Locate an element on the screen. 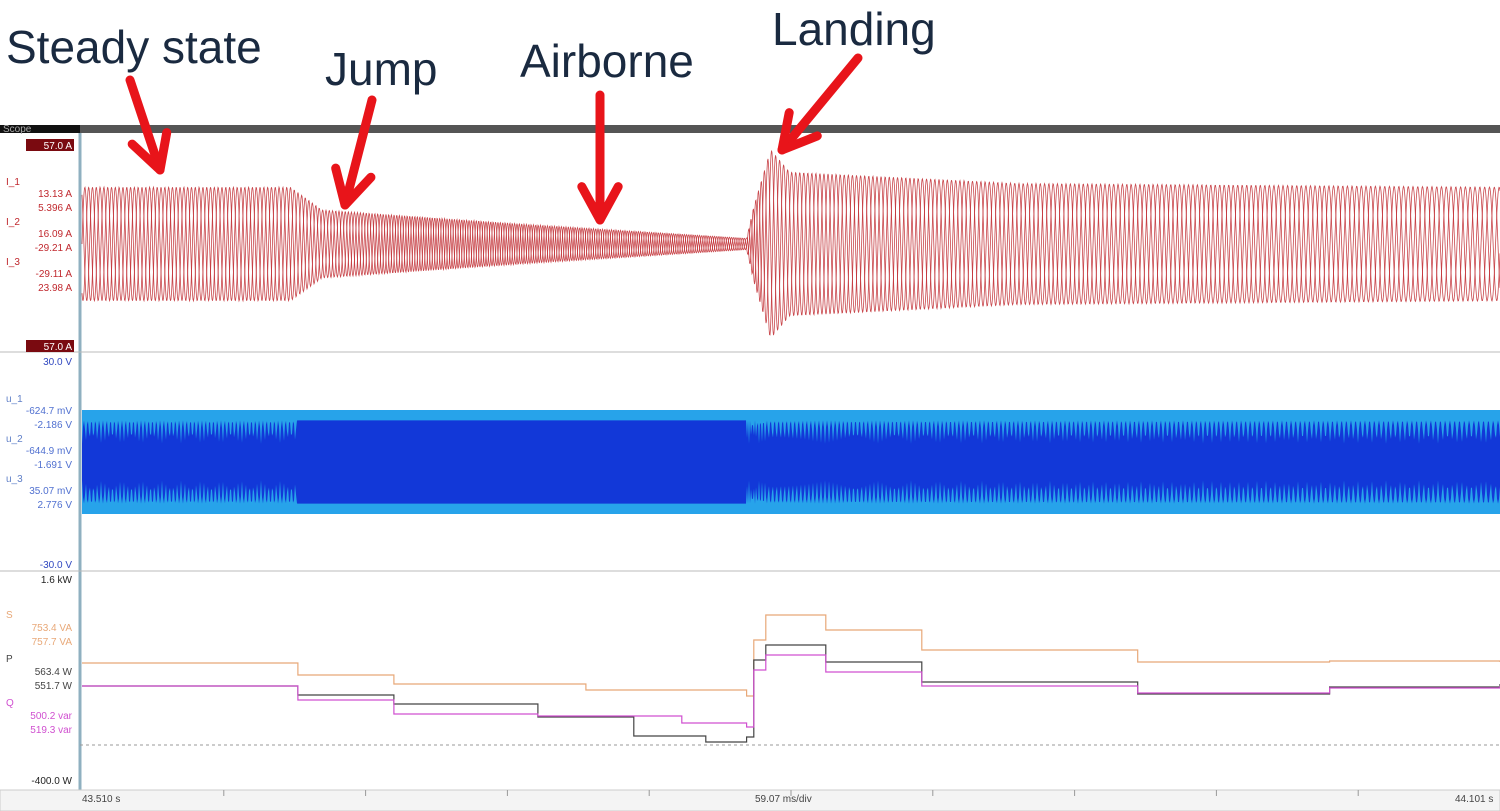 This screenshot has width=1500, height=811. current-top-label: 57.0 A is located at coordinates (58, 146).